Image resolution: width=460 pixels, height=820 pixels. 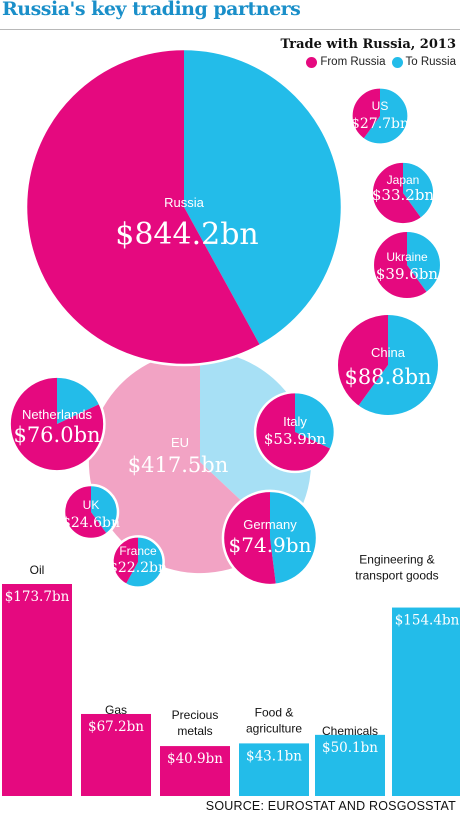 What do you see at coordinates (368, 44) in the screenshot?
I see `chart-subtitle: Trade with Russia, 2013` at bounding box center [368, 44].